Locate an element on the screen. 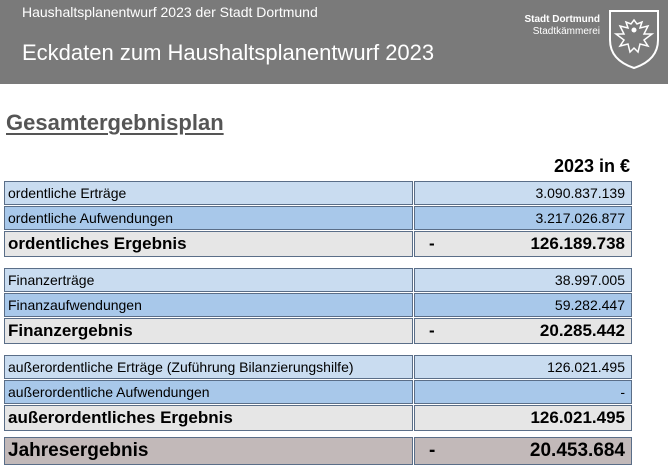 The height and width of the screenshot is (473, 668). column-header: 2023 in € is located at coordinates (591, 166).